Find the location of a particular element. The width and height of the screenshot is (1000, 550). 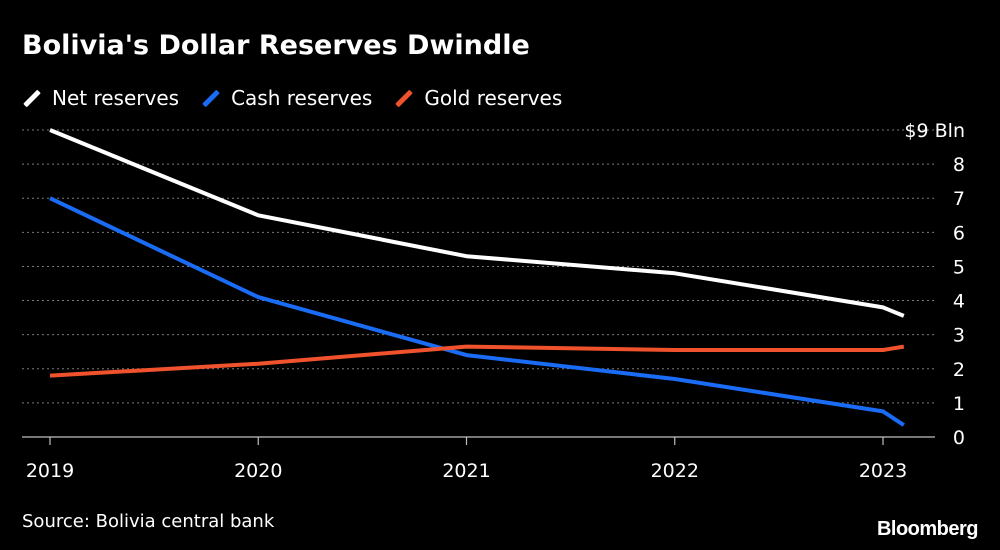

legend-item-net-reserves: Net reserves is located at coordinates (100, 98).